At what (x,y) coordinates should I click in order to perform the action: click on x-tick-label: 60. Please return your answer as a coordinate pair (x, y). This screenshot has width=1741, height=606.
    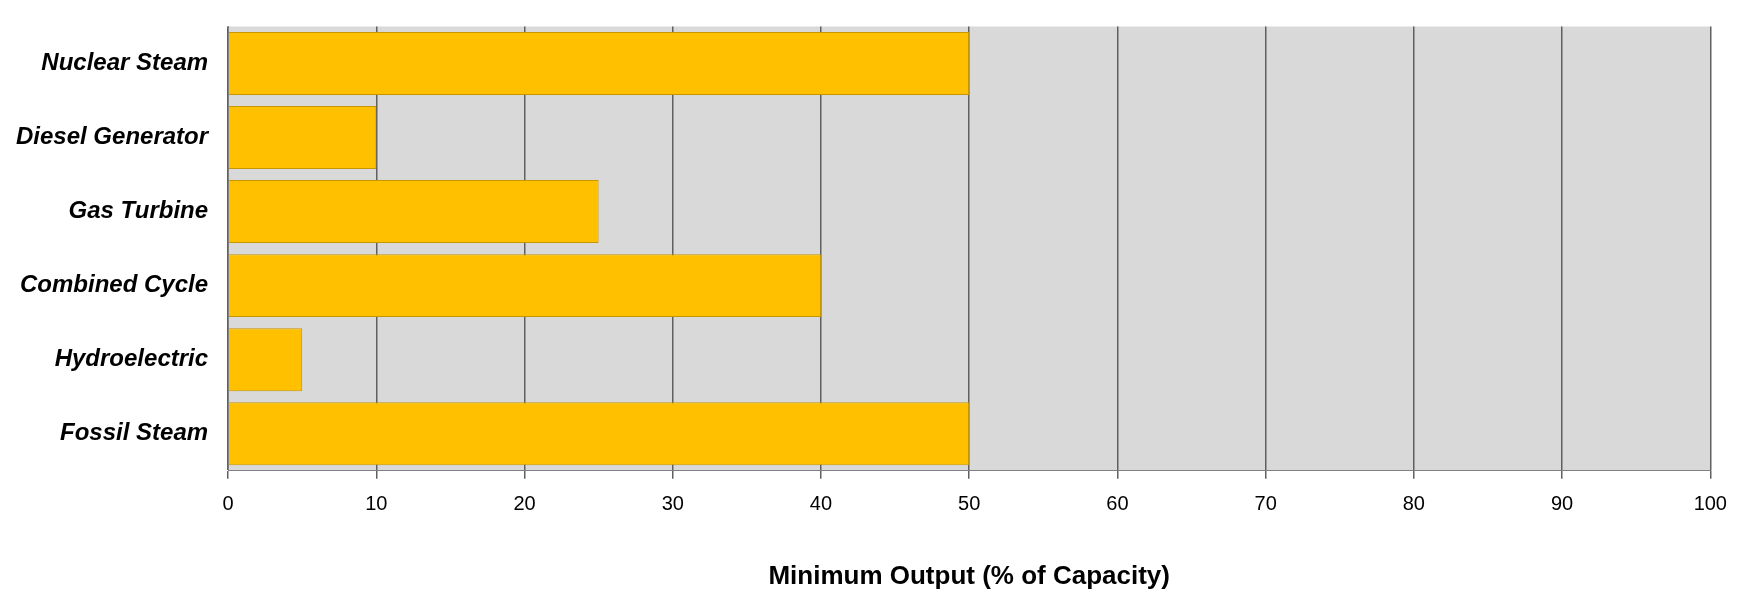
    Looking at the image, I should click on (1117, 503).